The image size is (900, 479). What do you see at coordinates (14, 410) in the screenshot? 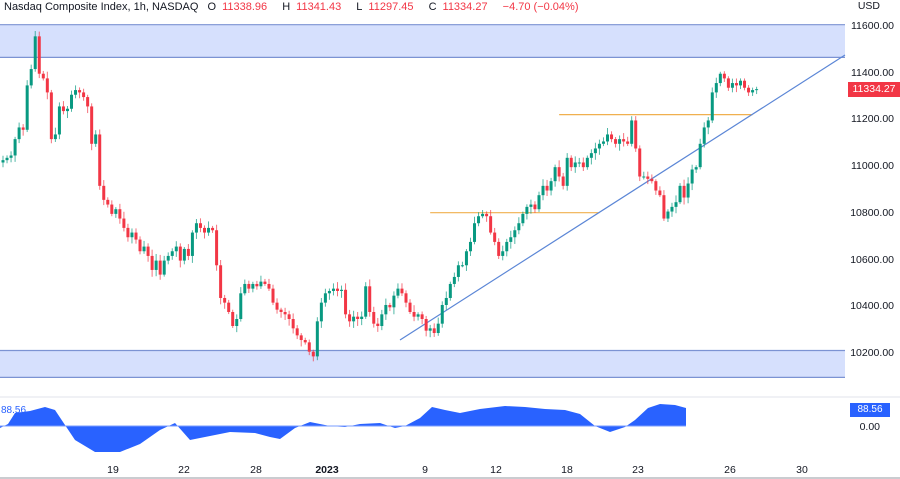
I see `oscillator-value-label: 88.56` at bounding box center [14, 410].